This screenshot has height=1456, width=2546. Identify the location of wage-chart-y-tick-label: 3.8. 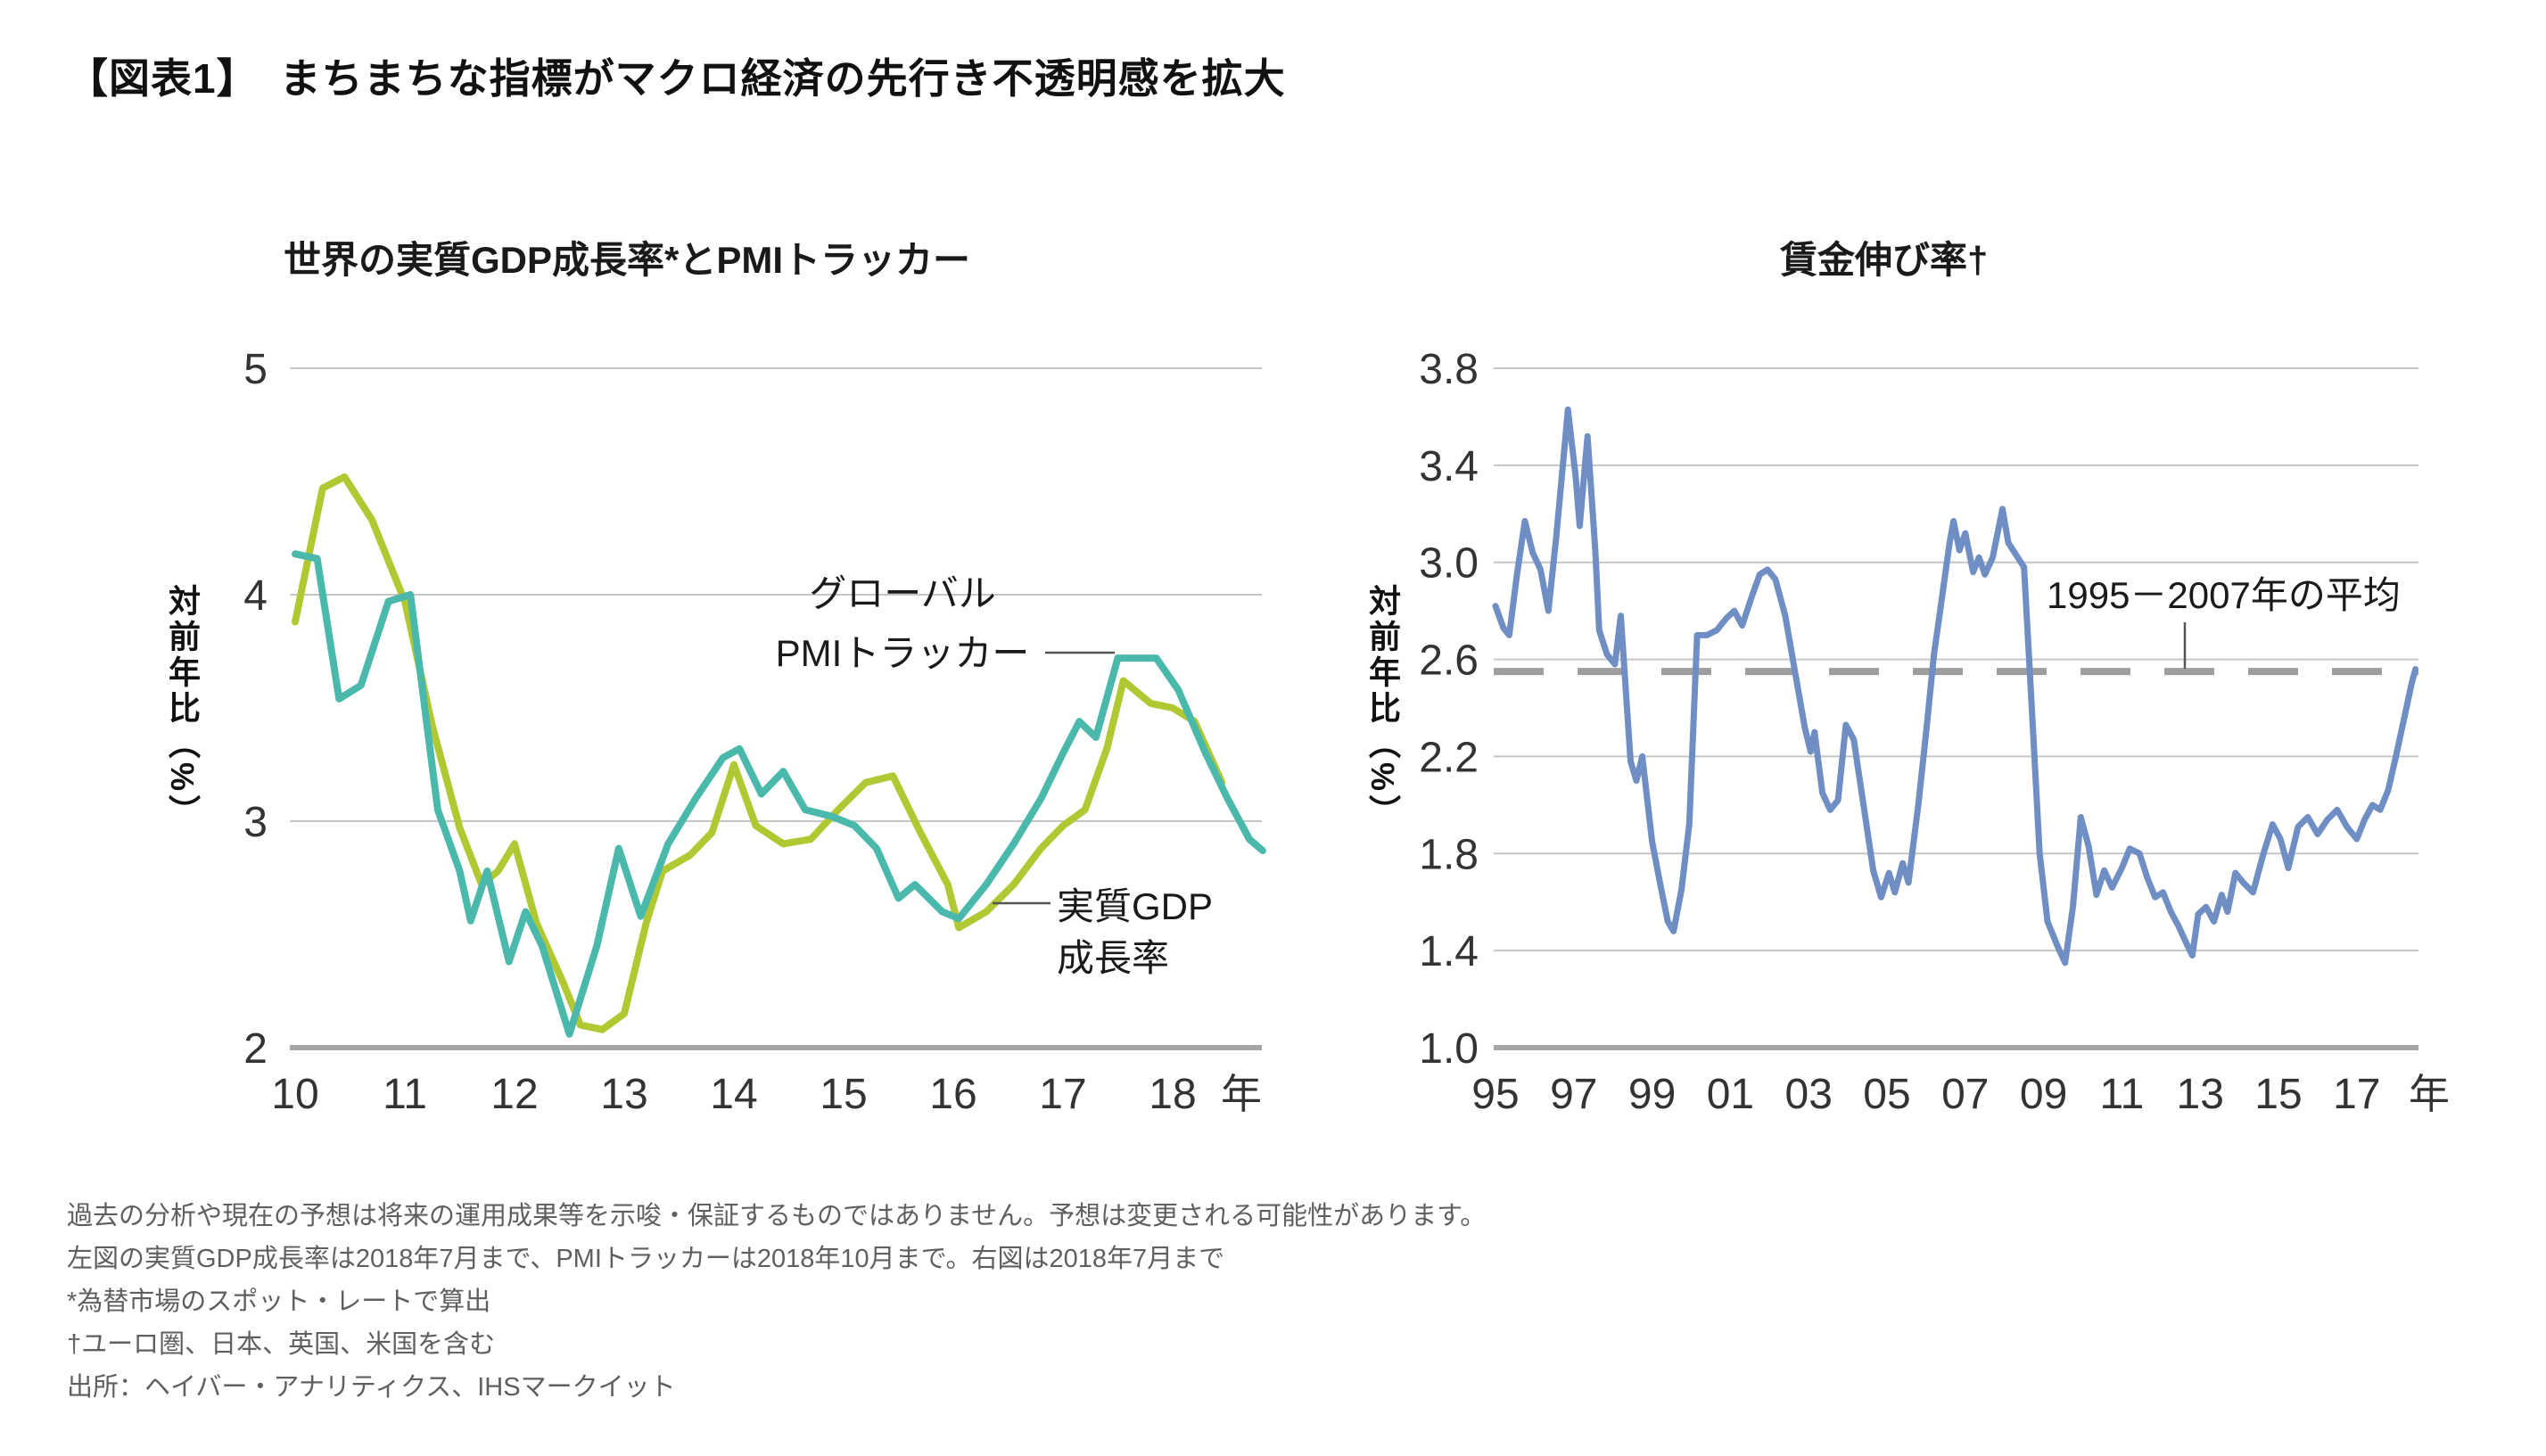
(1449, 369).